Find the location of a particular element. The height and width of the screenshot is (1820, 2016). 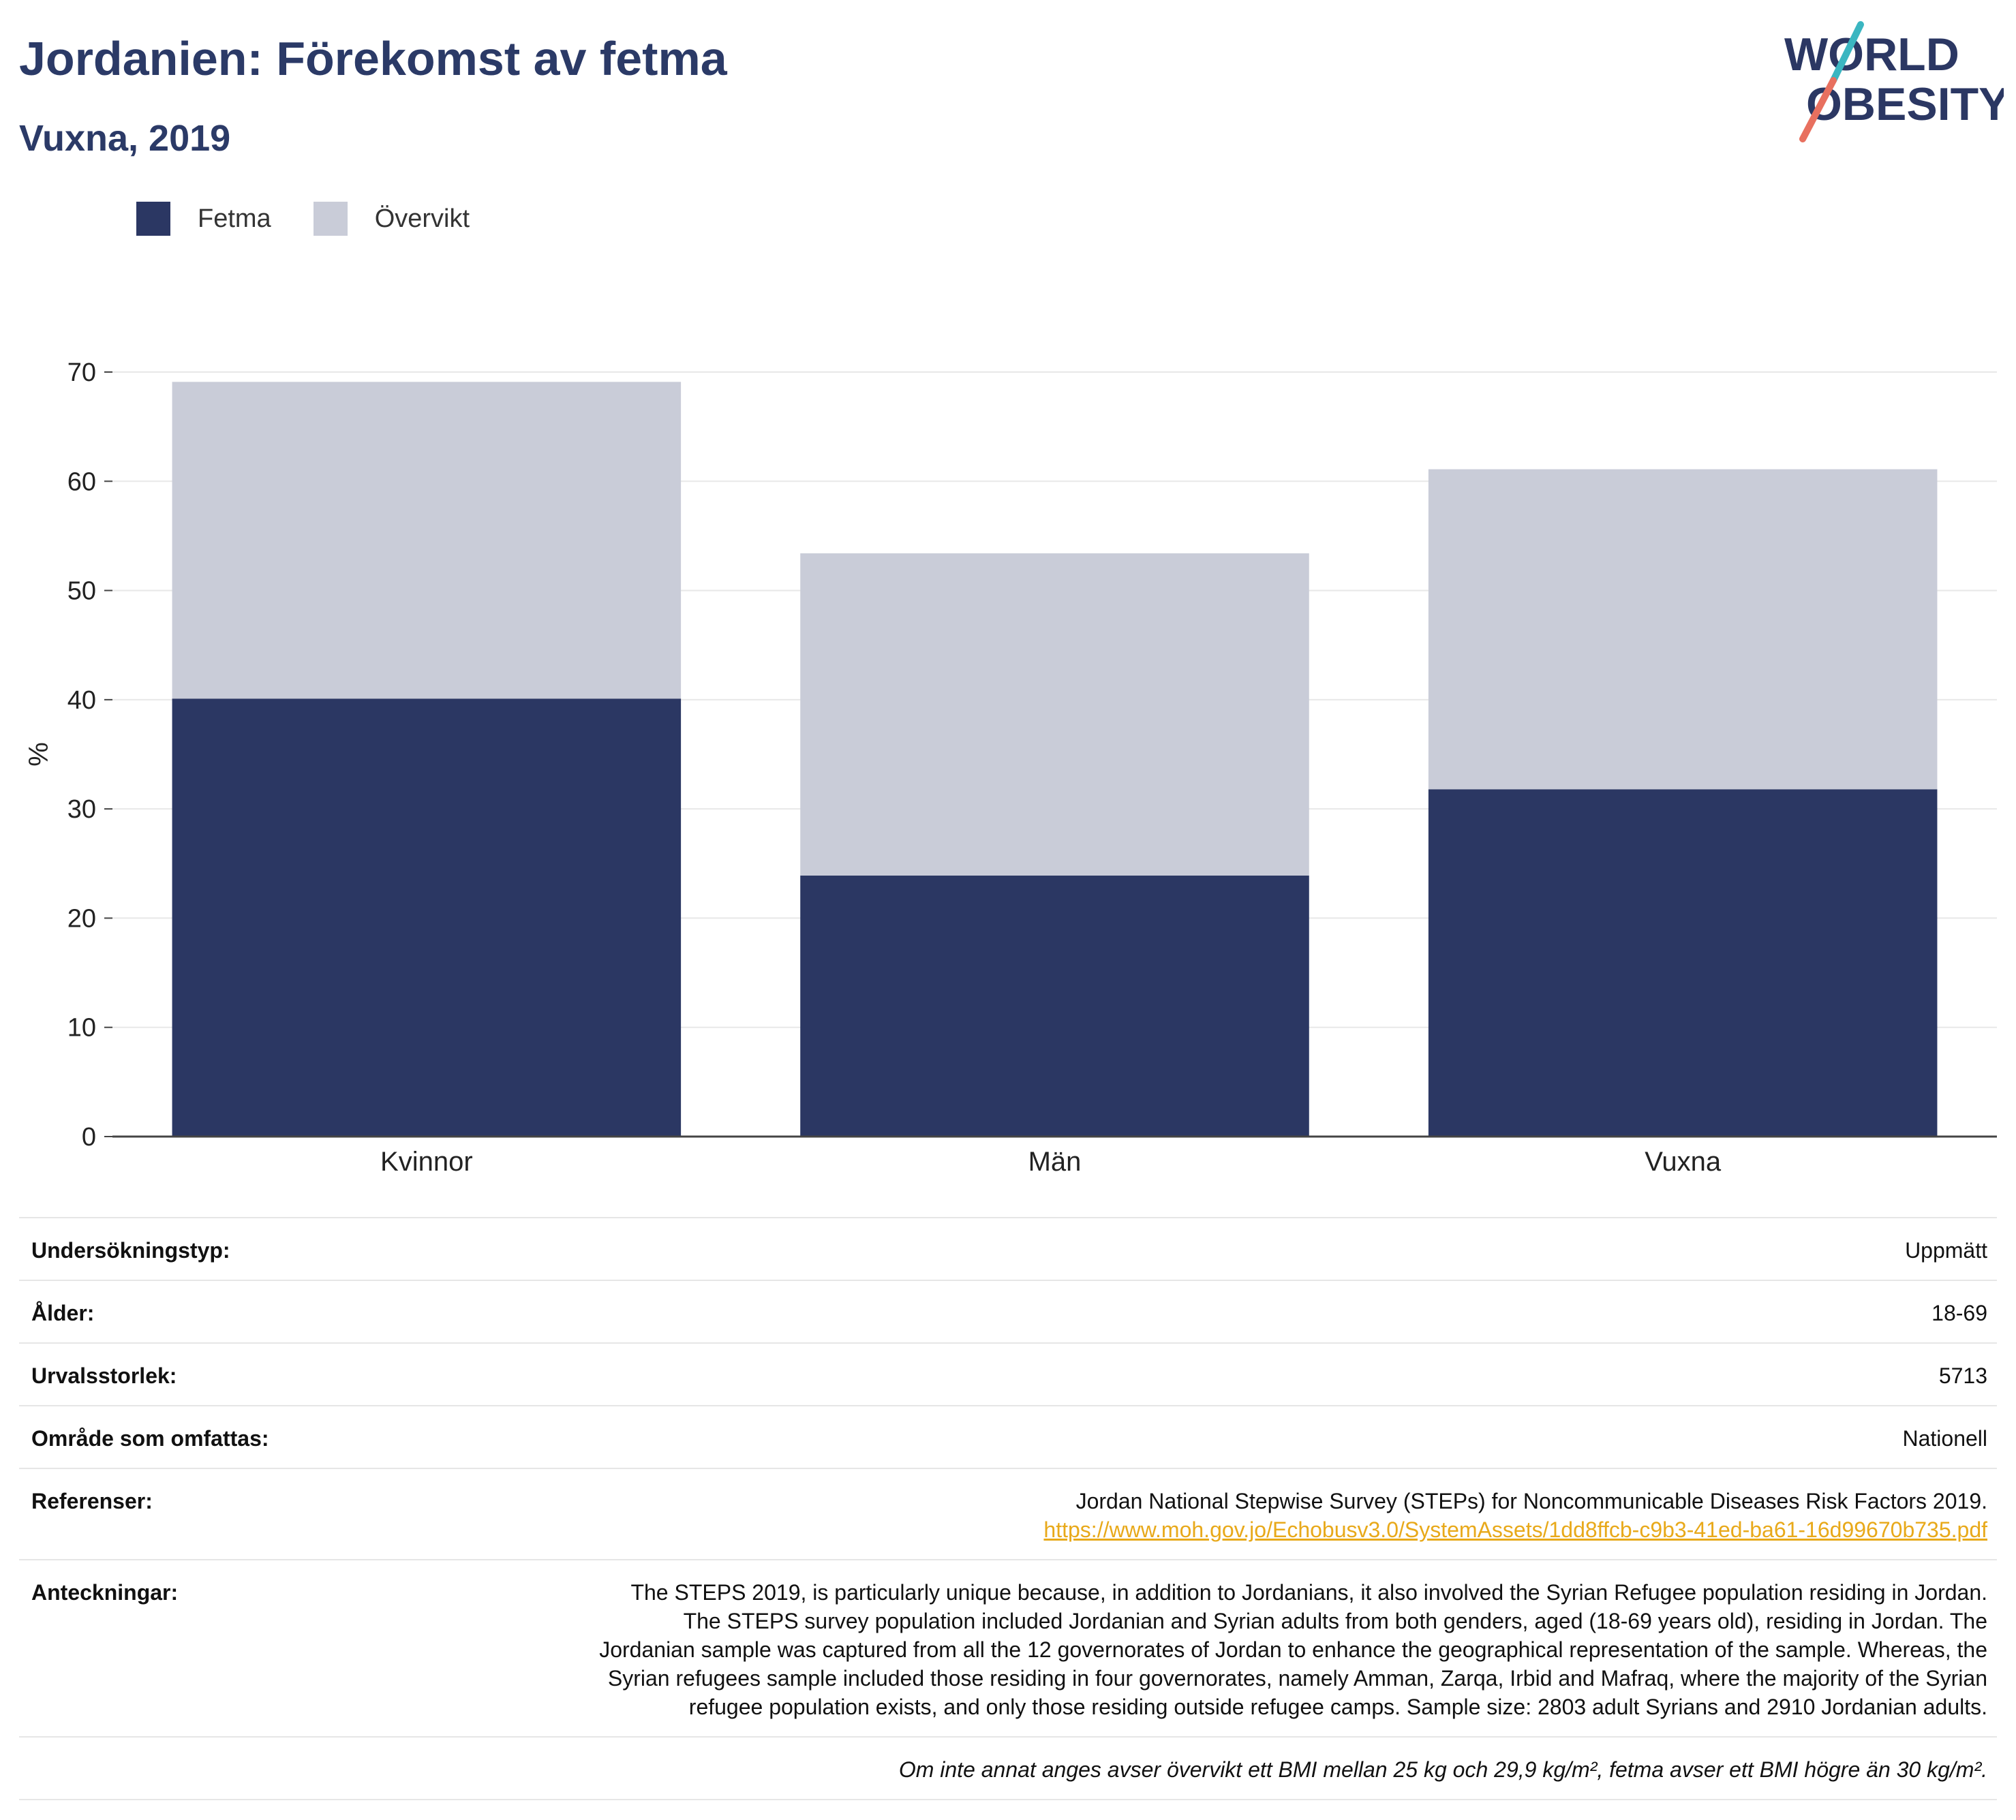

world-obesity-logo: WORLD OBESITY is located at coordinates (1894, 81).